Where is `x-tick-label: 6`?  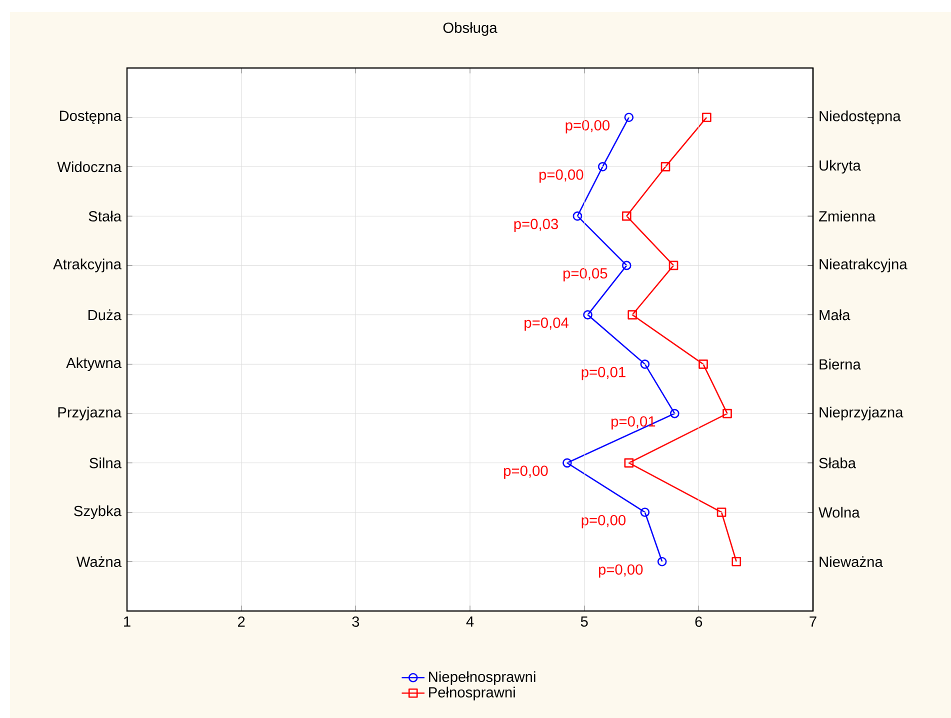 x-tick-label: 6 is located at coordinates (698, 621).